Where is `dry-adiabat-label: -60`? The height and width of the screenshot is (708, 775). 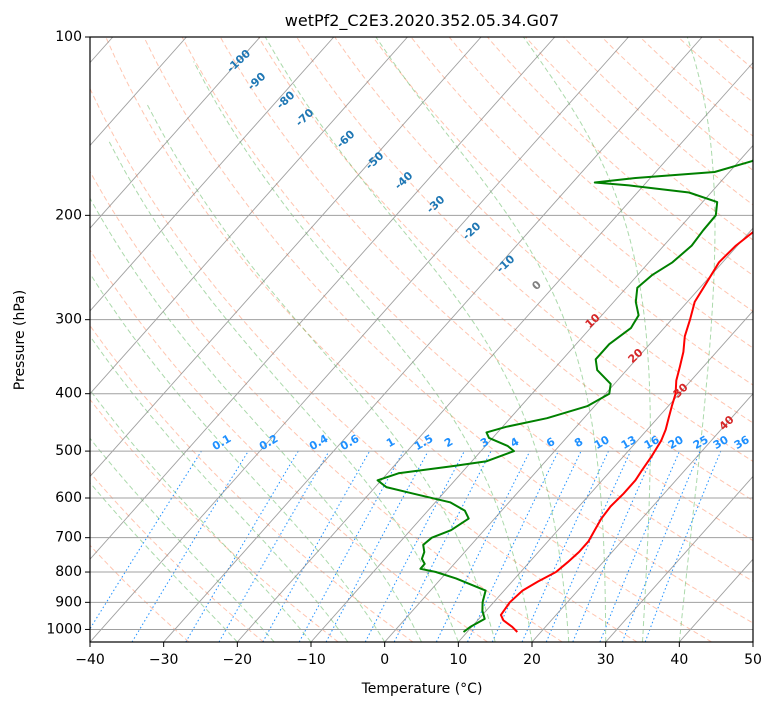 dry-adiabat-label: -60 is located at coordinates (346, 138).